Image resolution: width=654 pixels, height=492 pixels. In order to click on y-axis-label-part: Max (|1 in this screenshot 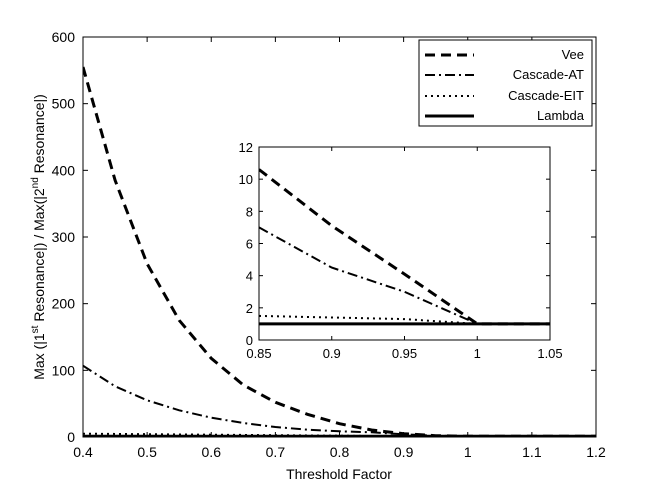, I will do `click(39, 356)`.